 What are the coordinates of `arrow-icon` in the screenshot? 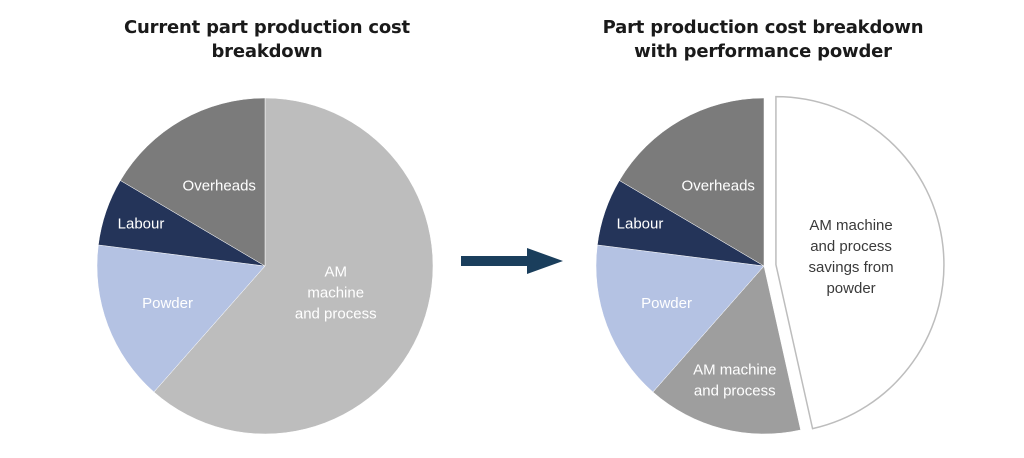 It's located at (512, 261).